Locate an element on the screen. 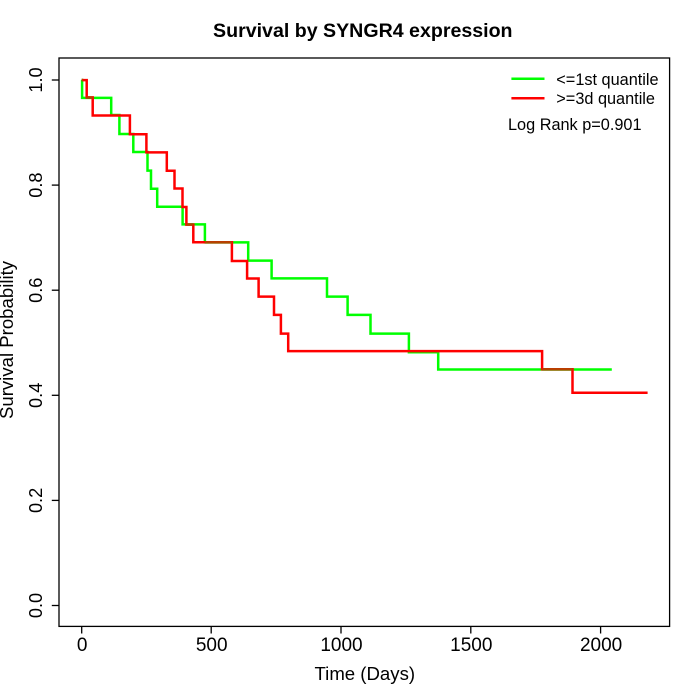  svg-text: 0.6 is located at coordinates (36, 290).